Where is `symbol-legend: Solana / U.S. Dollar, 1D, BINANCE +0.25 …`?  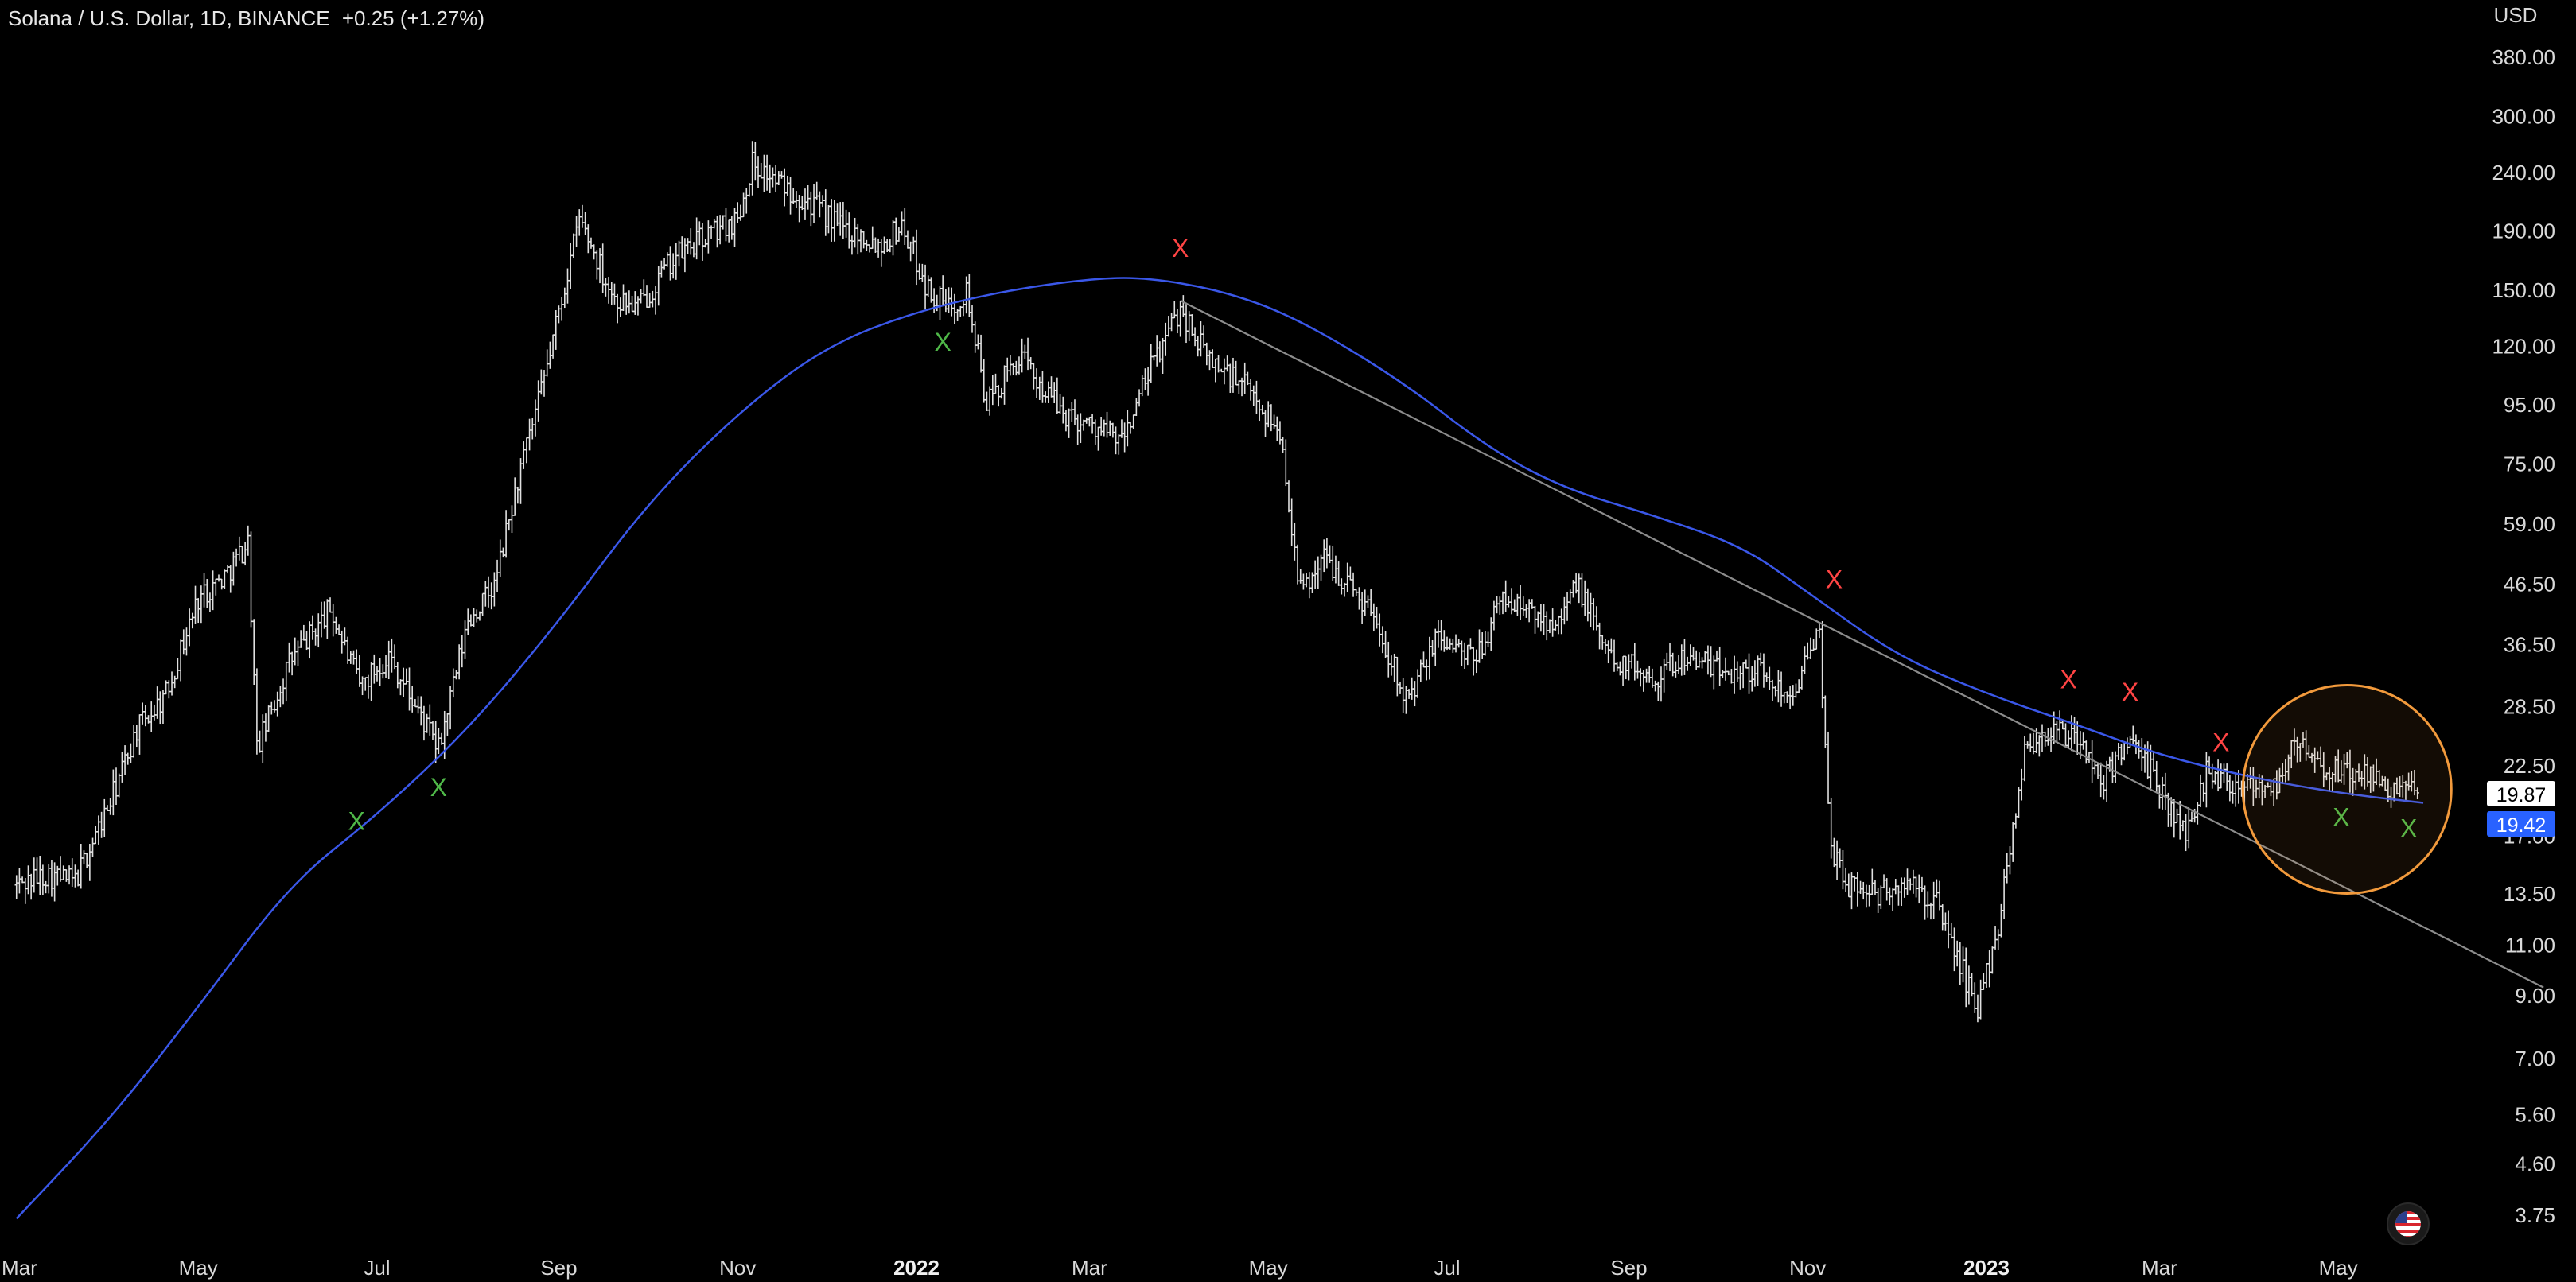
symbol-legend: Solana / U.S. Dollar, 1D, BINANCE +0.25 … is located at coordinates (246, 18).